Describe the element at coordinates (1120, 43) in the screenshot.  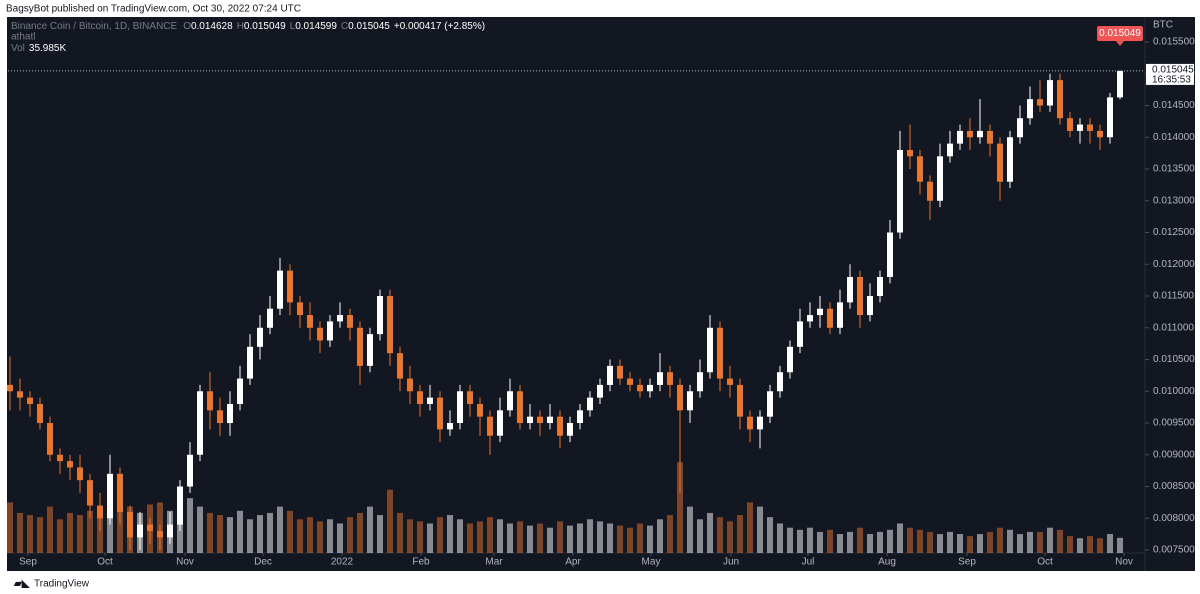
I see `high-tag-pointer` at that location.